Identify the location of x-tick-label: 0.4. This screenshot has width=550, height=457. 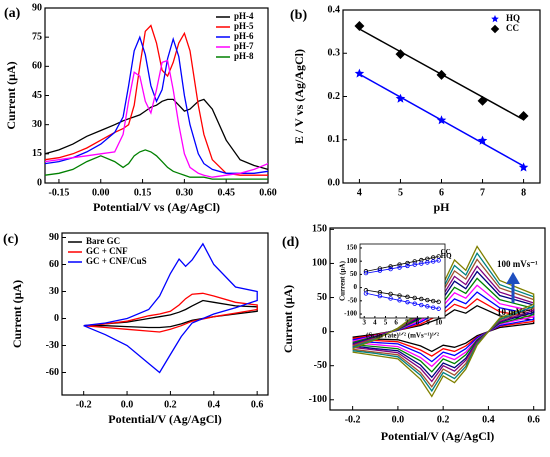
(488, 419).